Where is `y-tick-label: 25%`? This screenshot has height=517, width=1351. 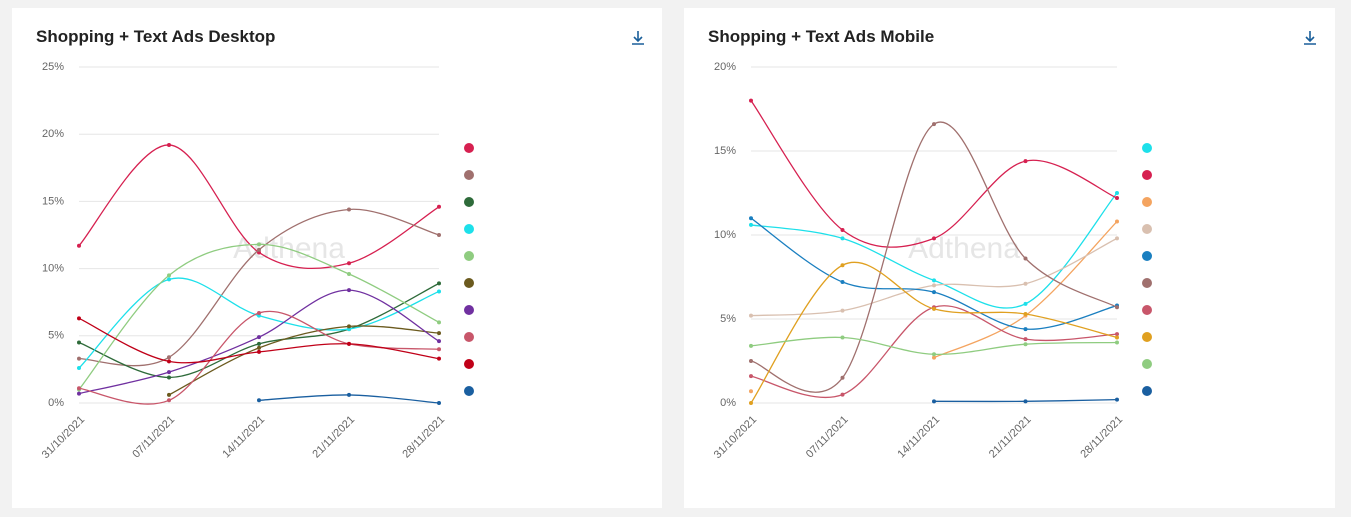
y-tick-label: 25% is located at coordinates (53, 67).